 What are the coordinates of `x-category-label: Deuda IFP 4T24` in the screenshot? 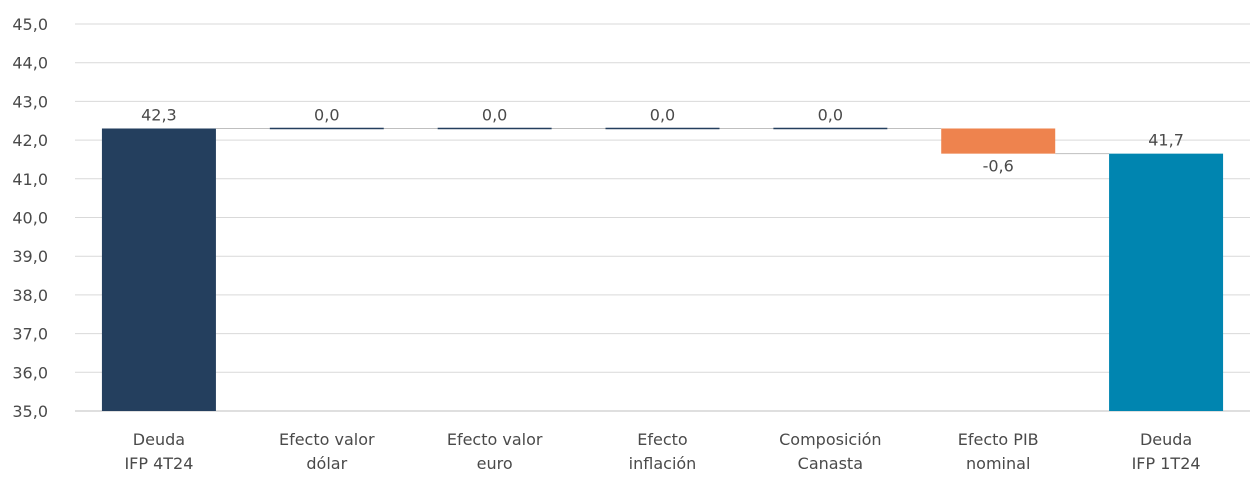 It's located at (158, 451).